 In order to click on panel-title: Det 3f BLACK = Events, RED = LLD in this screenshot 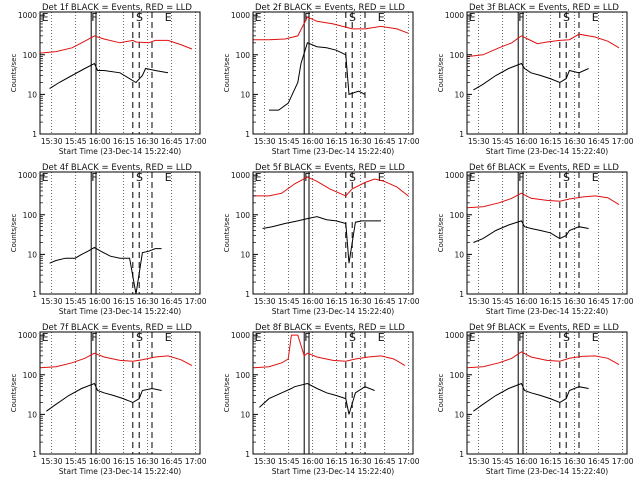, I will do `click(544, 8)`.